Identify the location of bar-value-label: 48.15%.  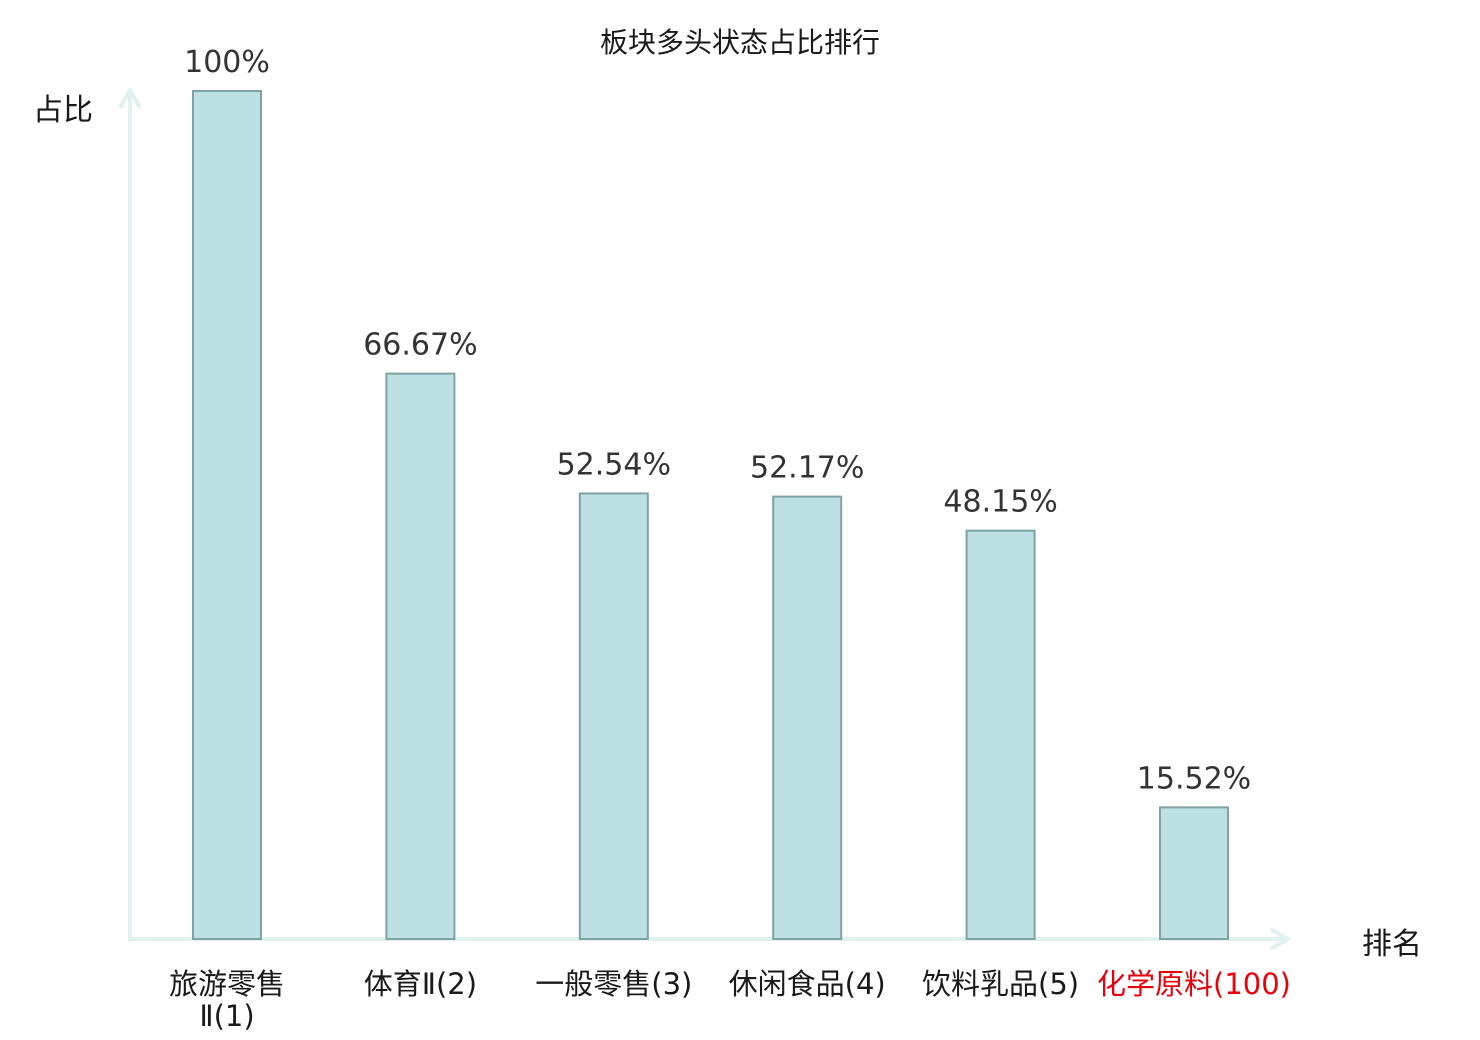
(1000, 502).